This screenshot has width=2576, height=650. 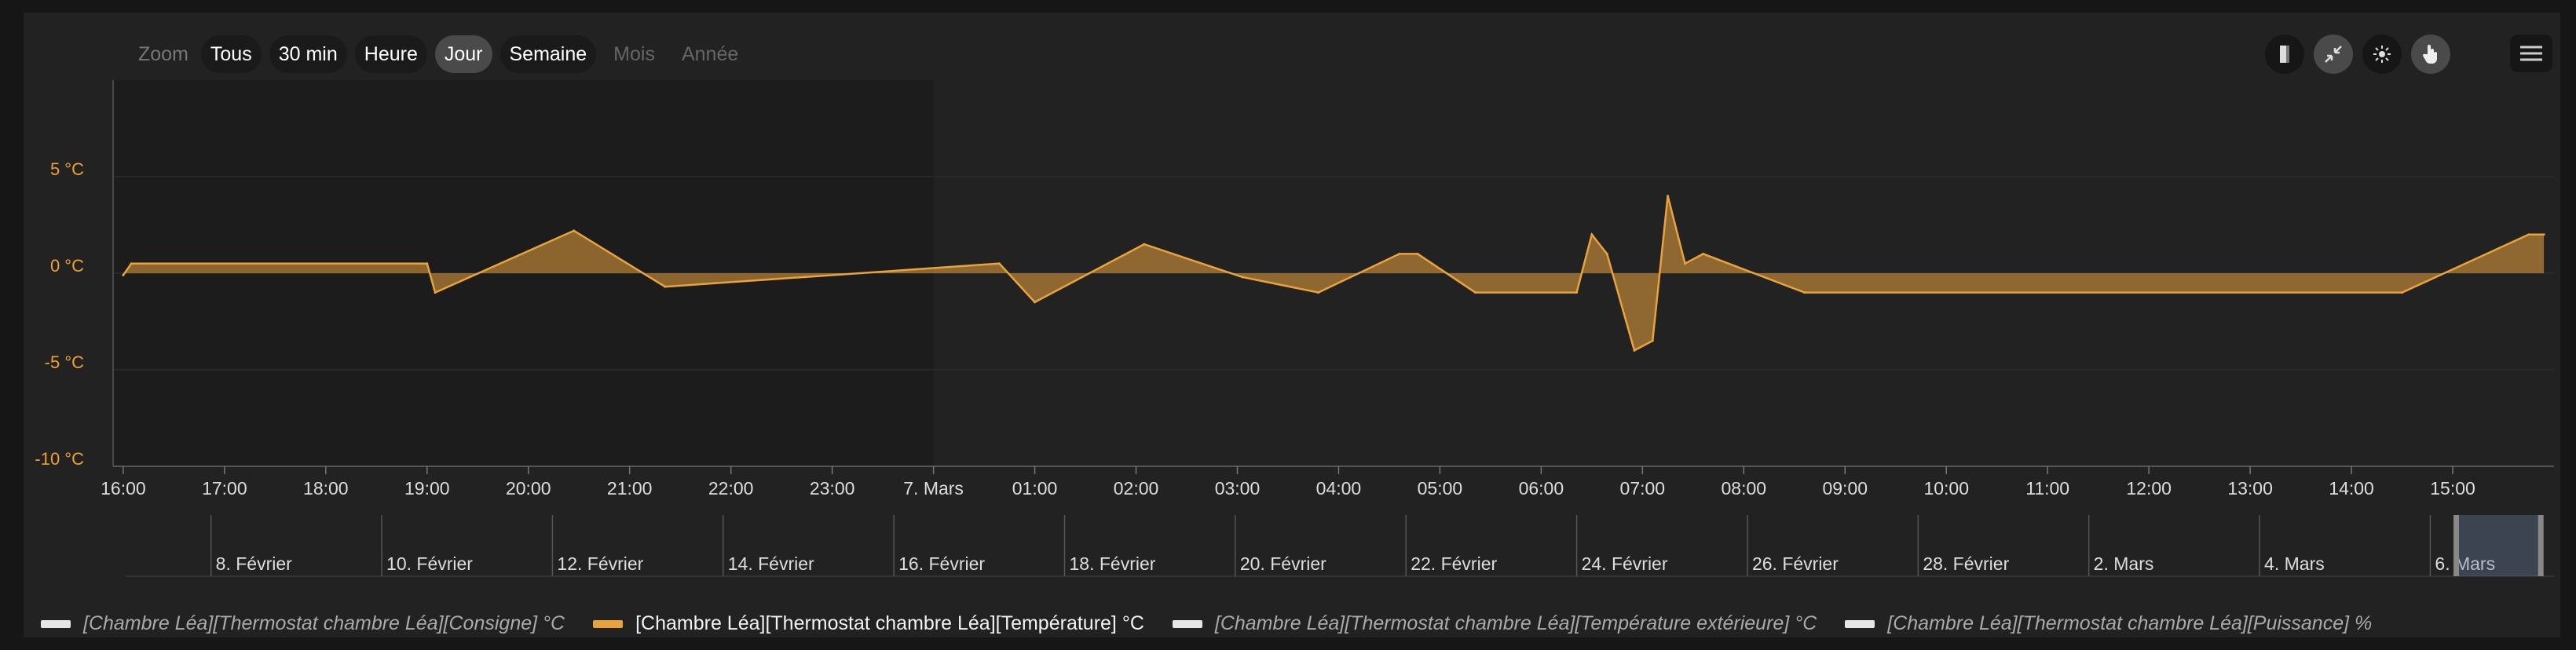 I want to click on x-tick-label: 19:00, so click(x=427, y=488).